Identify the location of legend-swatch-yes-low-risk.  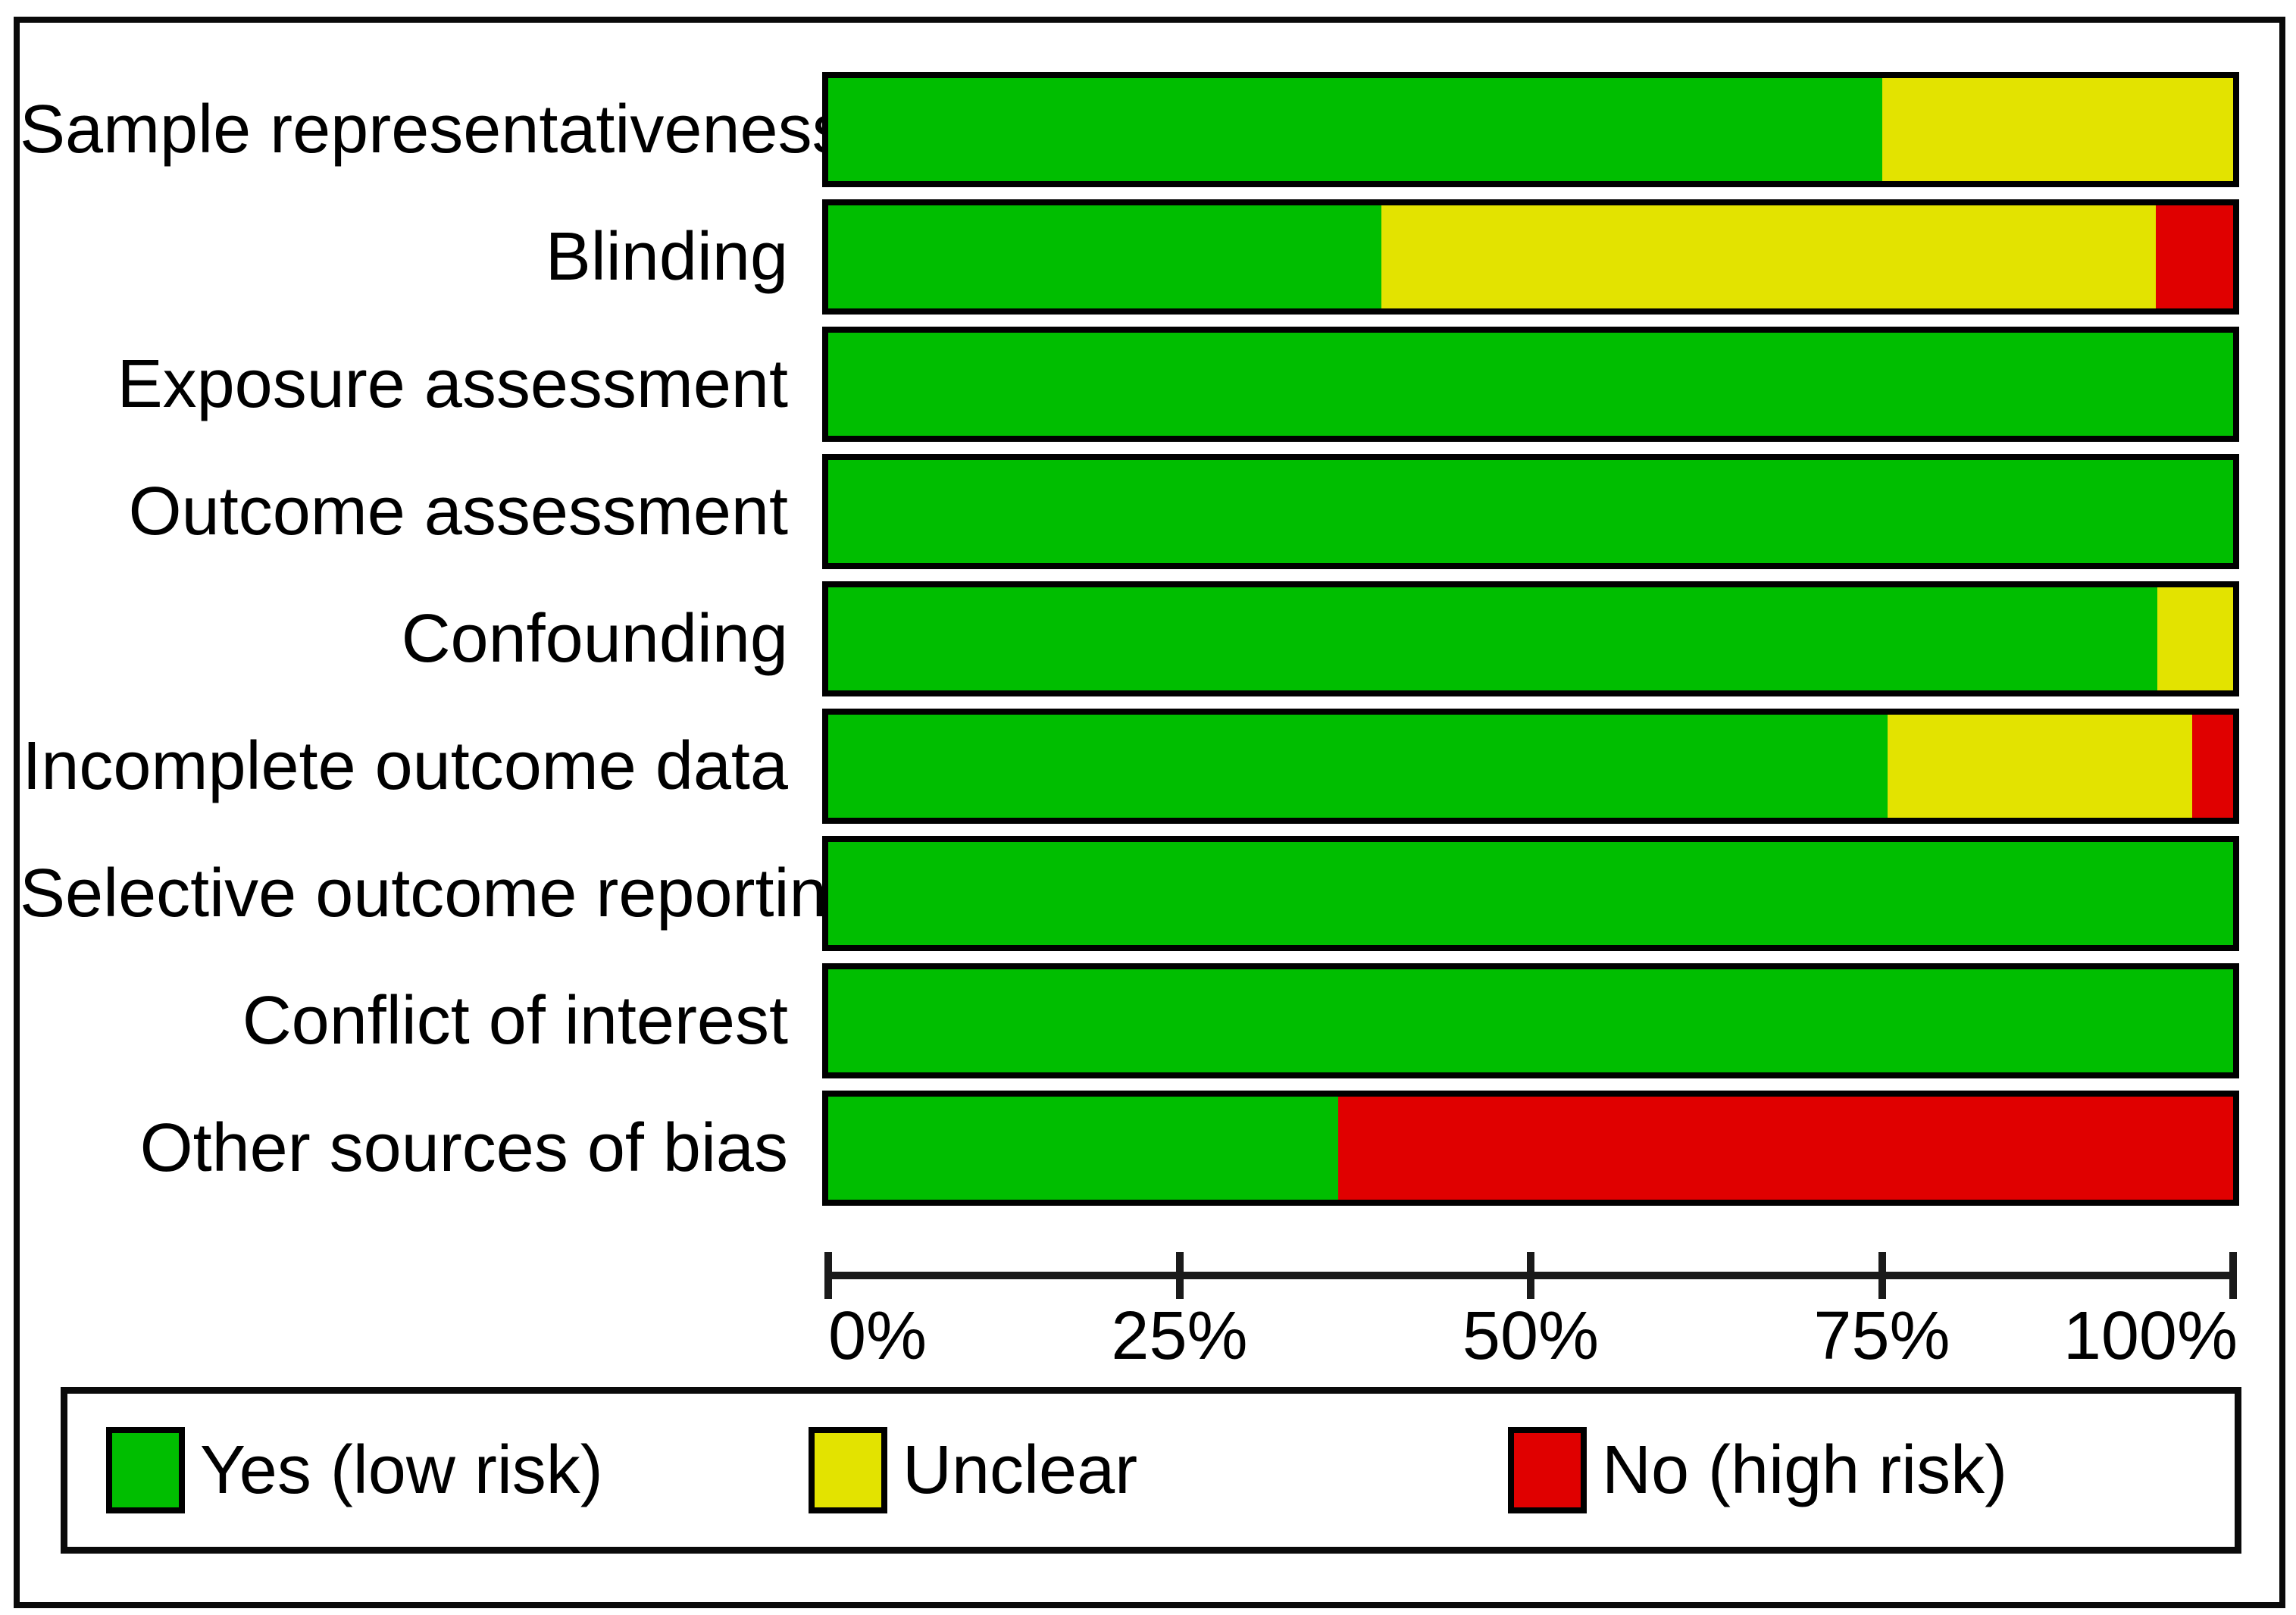
(146, 1470).